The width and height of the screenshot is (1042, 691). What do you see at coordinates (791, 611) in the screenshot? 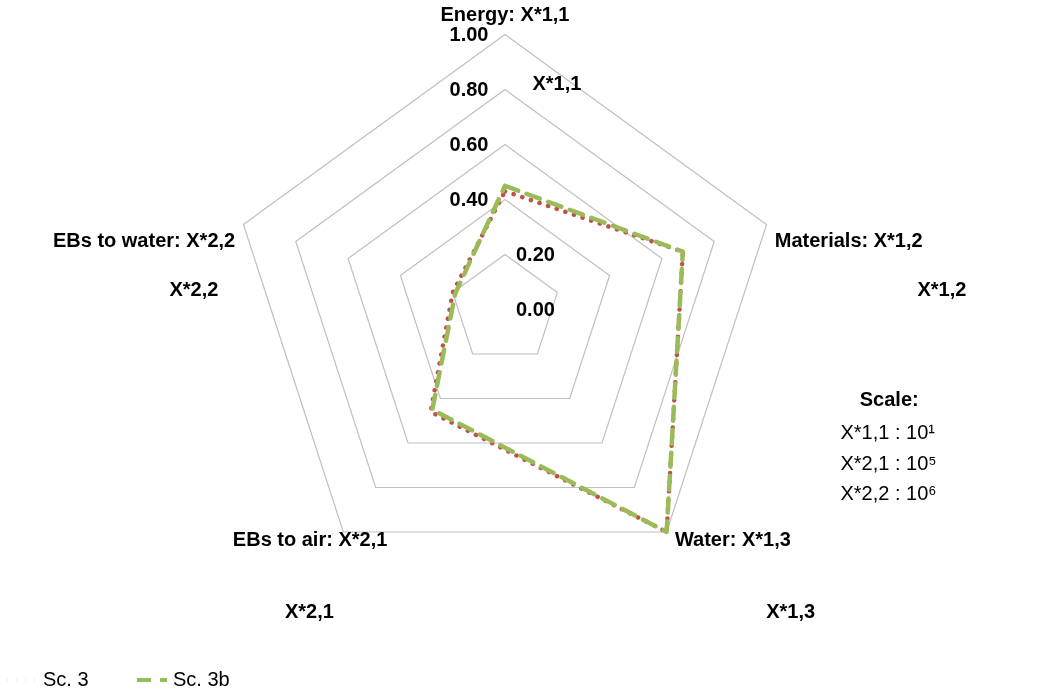
I see `text: X*1,3` at bounding box center [791, 611].